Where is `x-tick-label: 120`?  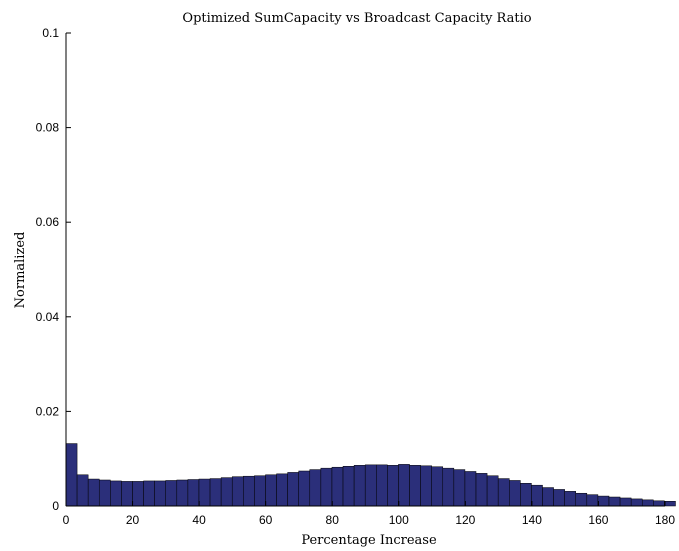 x-tick-label: 120 is located at coordinates (465, 520).